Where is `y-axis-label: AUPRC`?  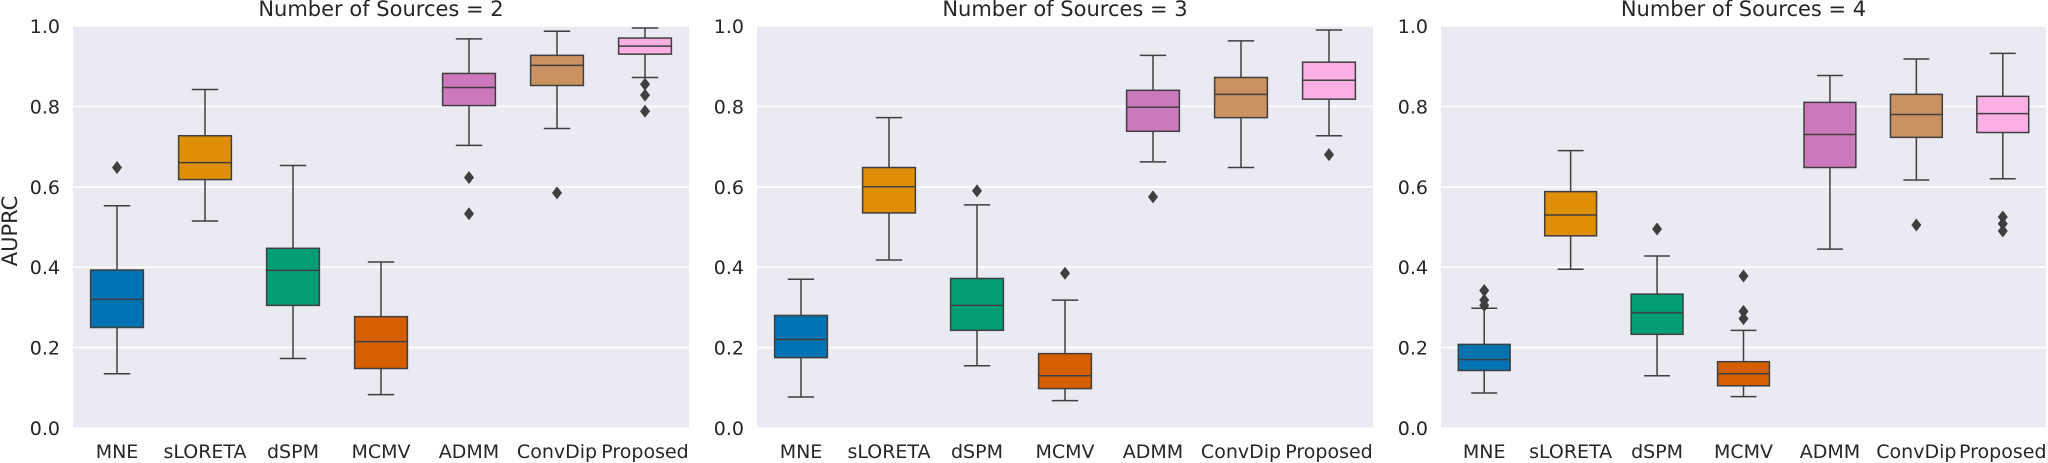 y-axis-label: AUPRC is located at coordinates (11, 231).